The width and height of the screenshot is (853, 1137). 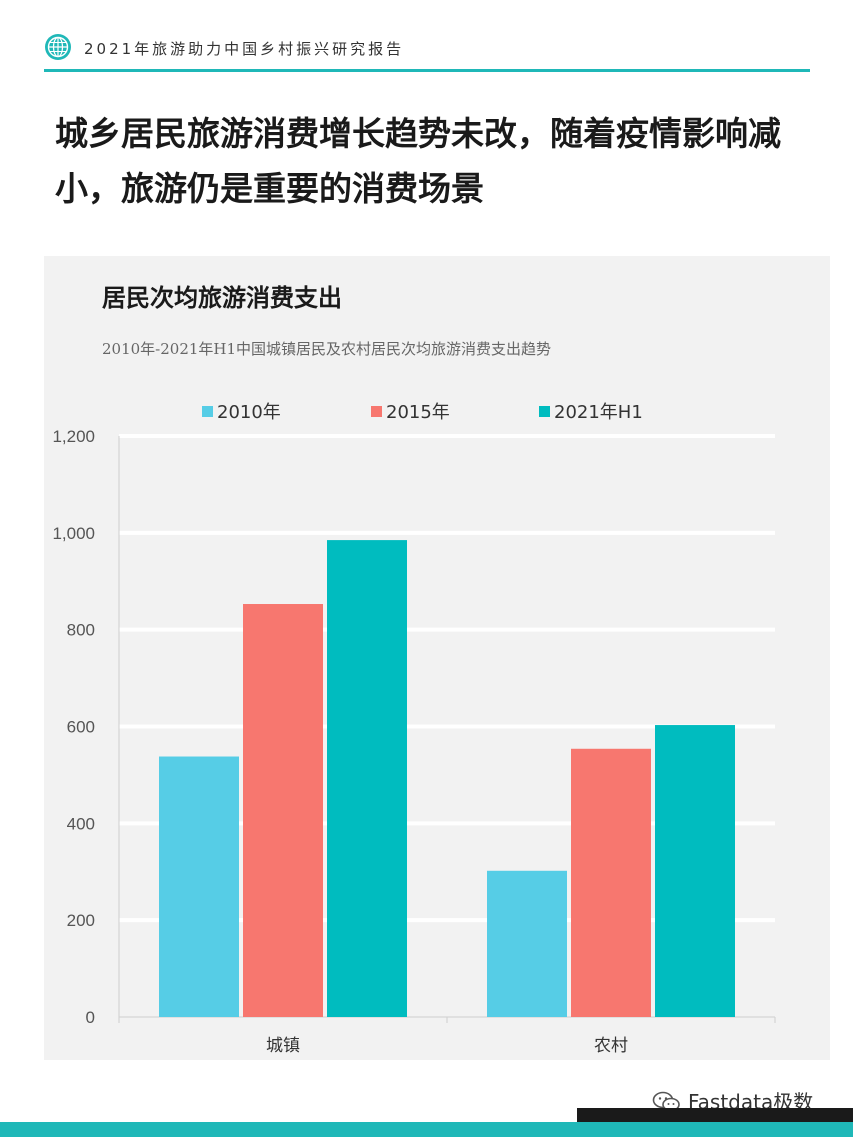 I want to click on y-tick-label: 1,000, so click(x=73, y=533).